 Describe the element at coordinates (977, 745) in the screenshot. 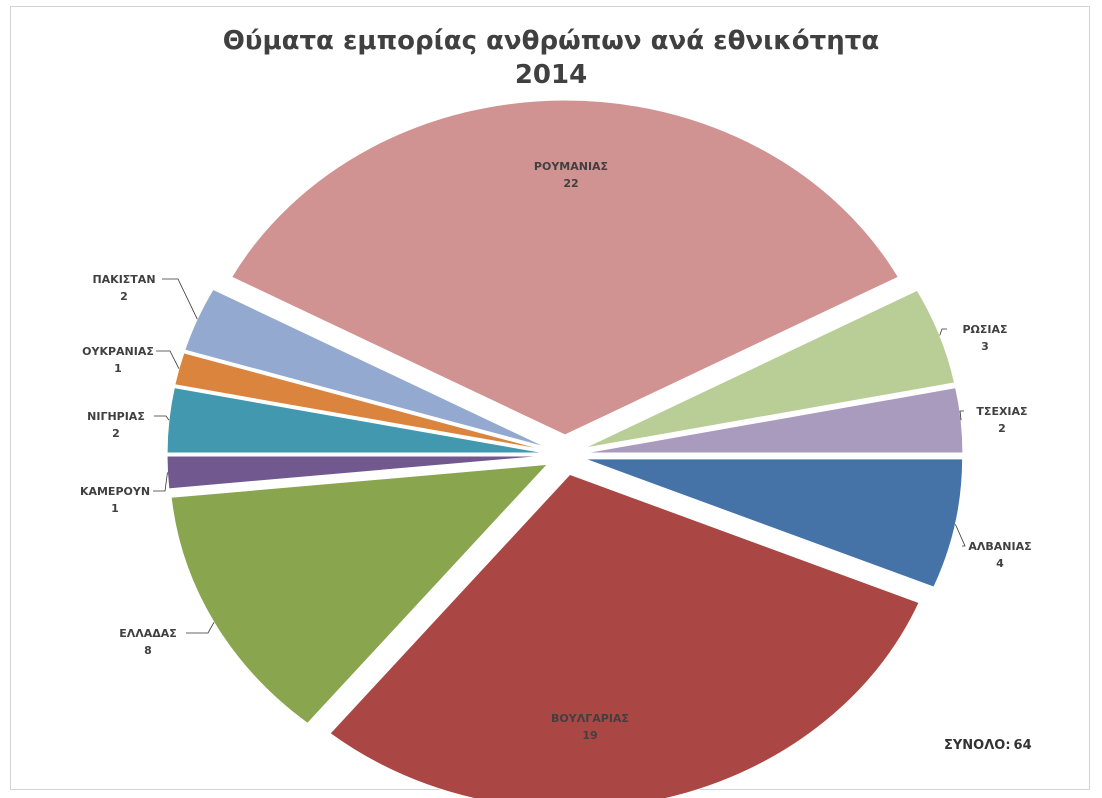

I see `total-text: ΣΥΝΟΛΟ:` at that location.